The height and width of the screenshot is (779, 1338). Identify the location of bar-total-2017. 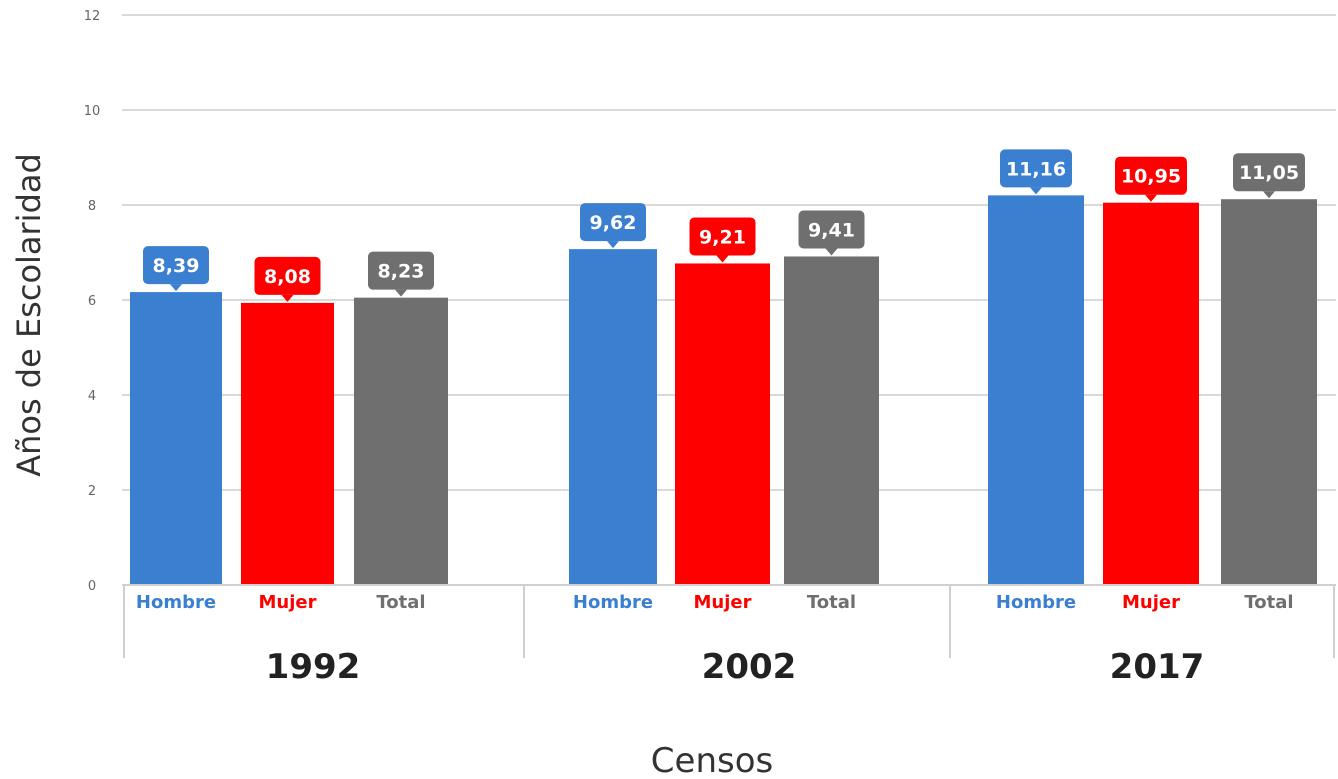
(1269, 392).